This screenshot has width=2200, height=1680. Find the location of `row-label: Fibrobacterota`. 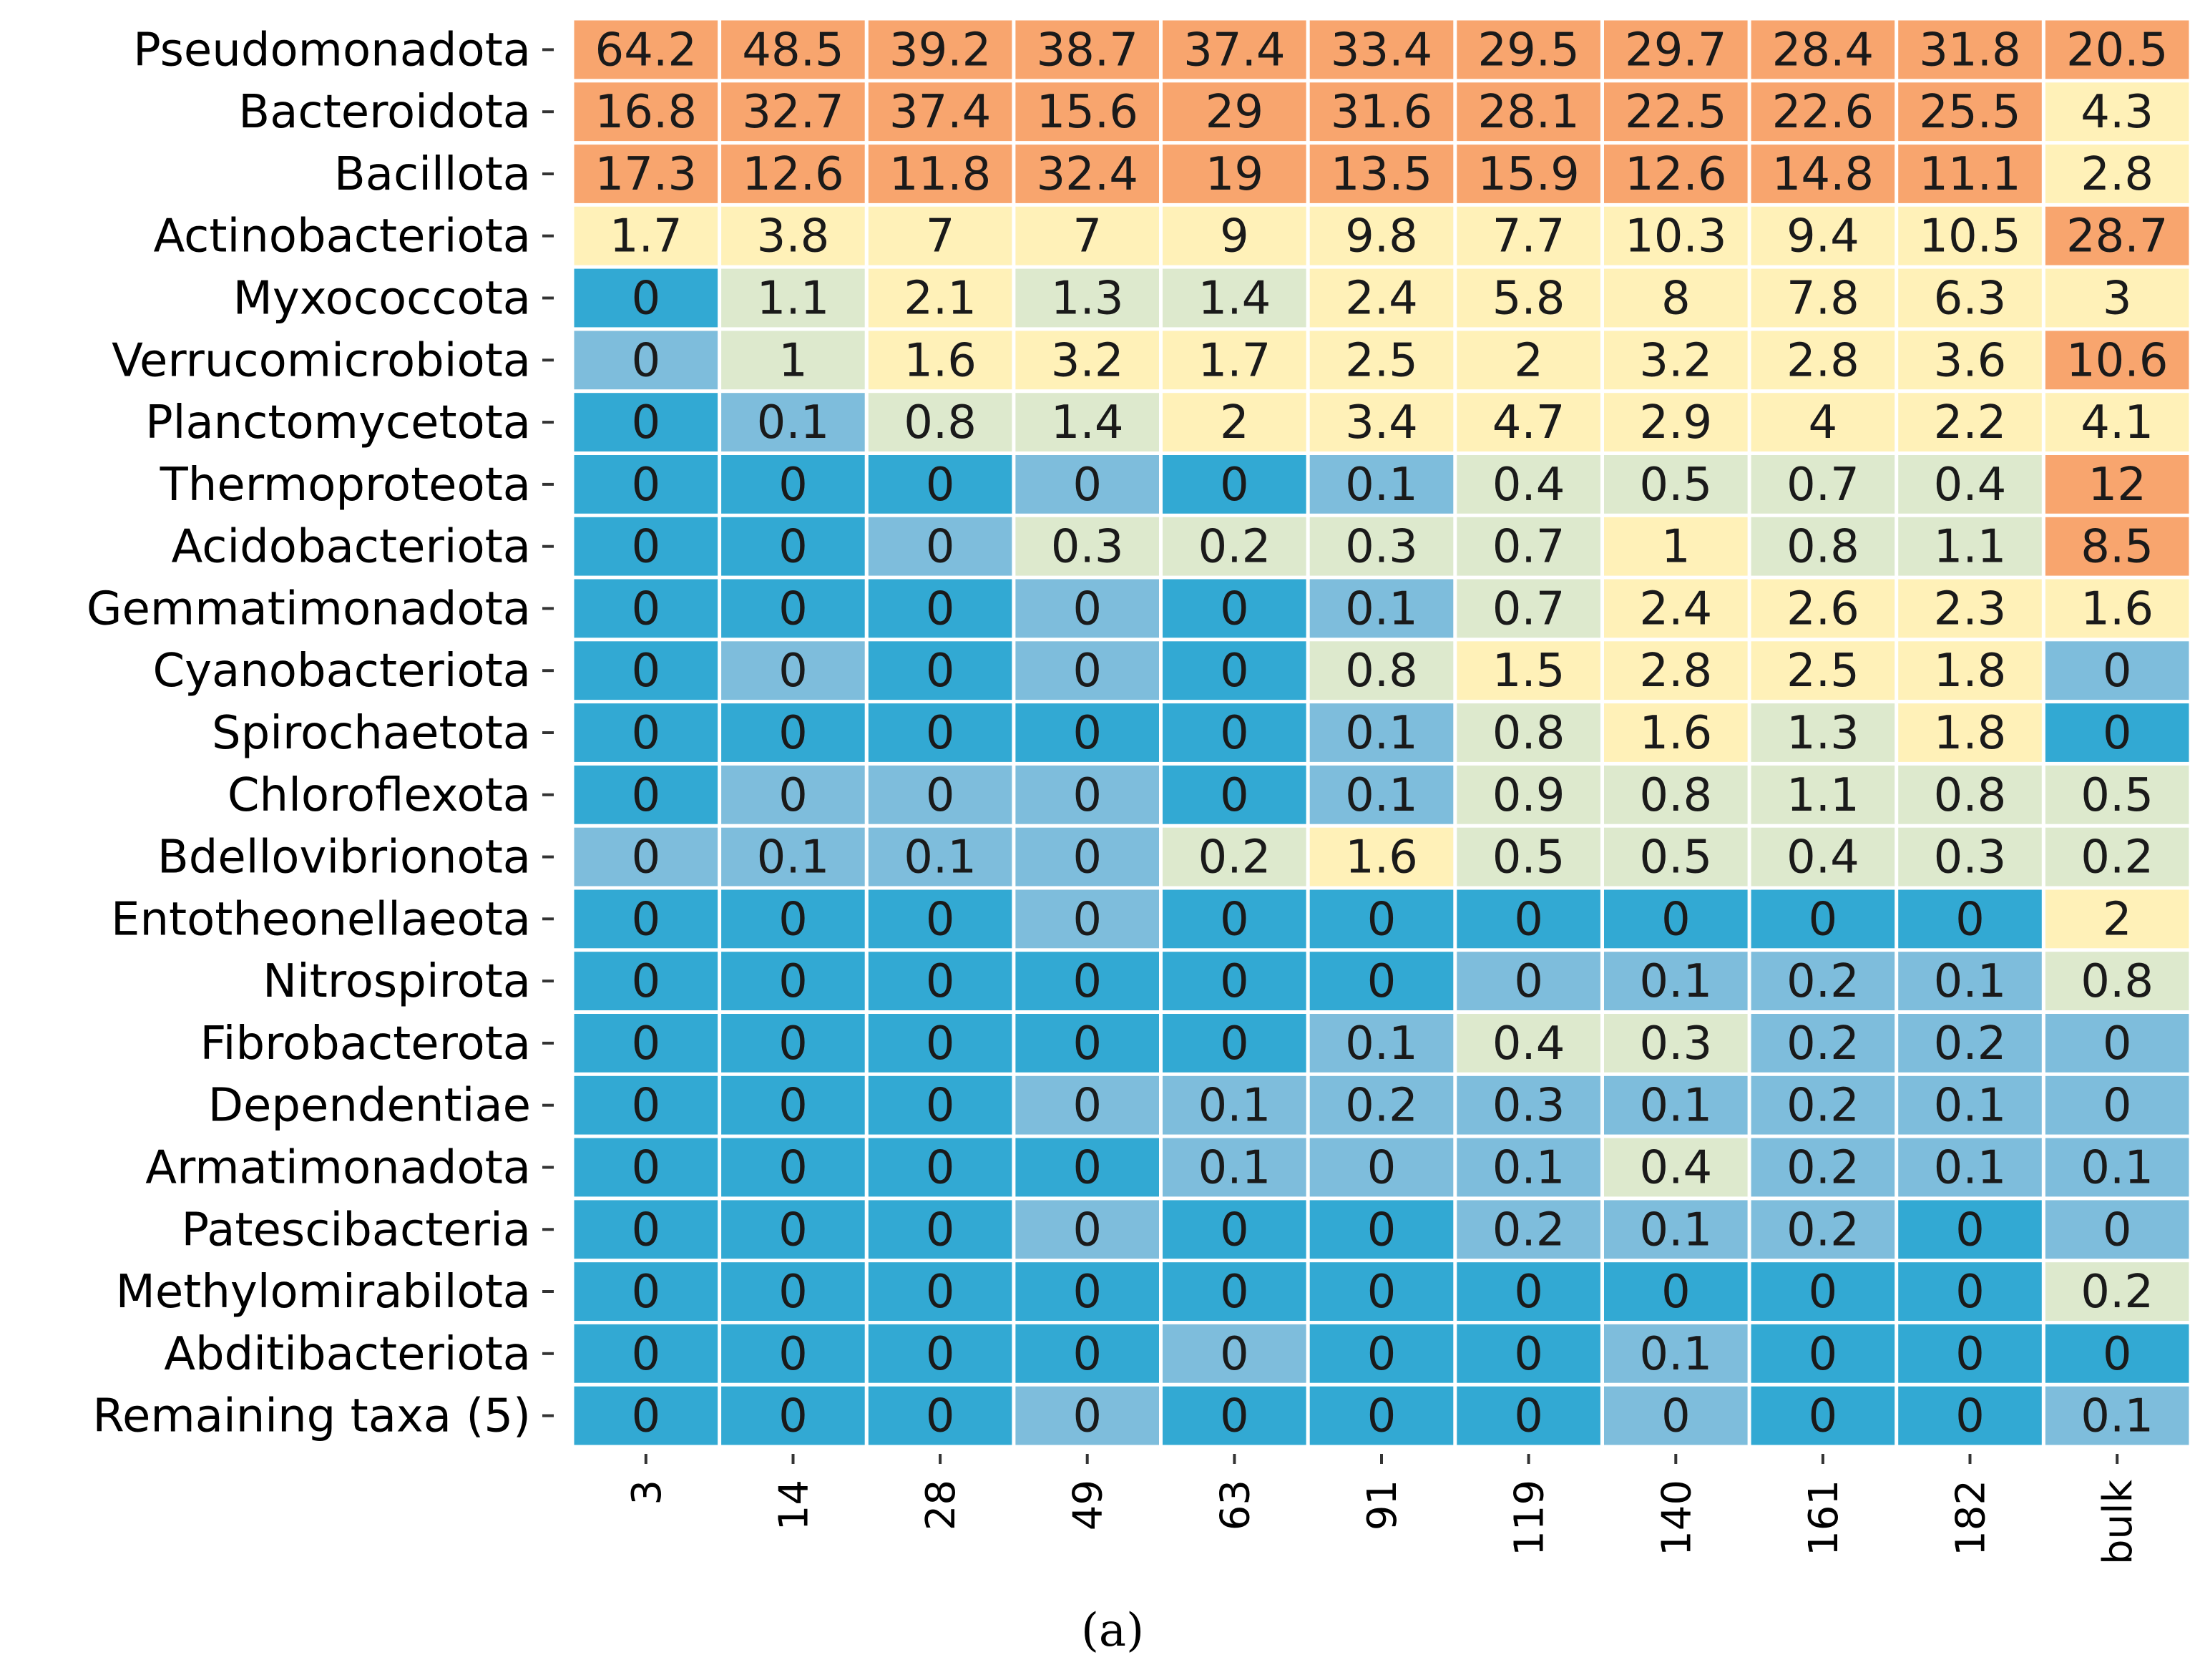

row-label: Fibrobacterota is located at coordinates (366, 1043).